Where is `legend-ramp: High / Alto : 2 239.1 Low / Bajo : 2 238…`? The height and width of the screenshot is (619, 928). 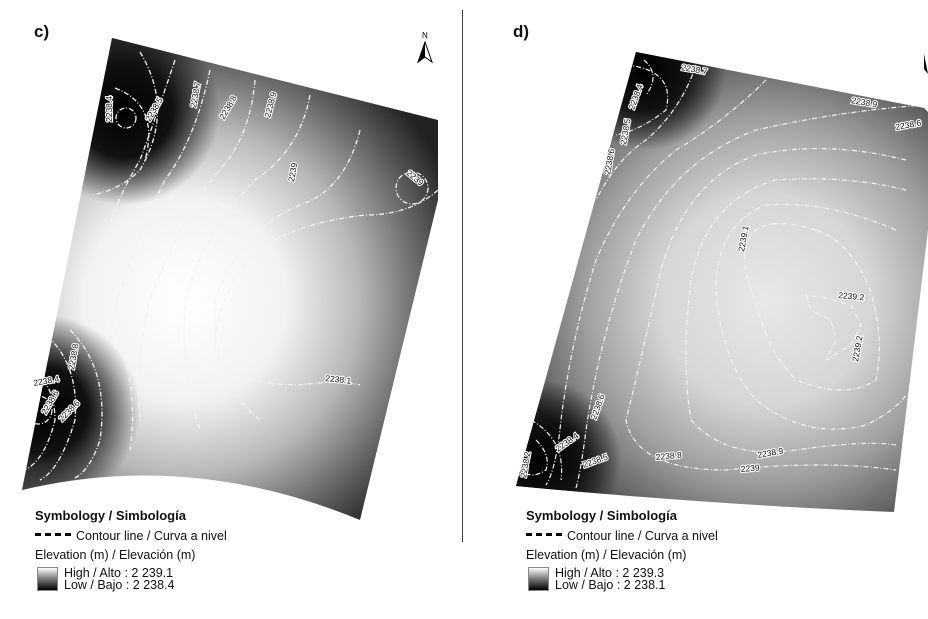 legend-ramp: High / Alto : 2 239.1 Low / Bajo : 2 238… is located at coordinates (132, 579).